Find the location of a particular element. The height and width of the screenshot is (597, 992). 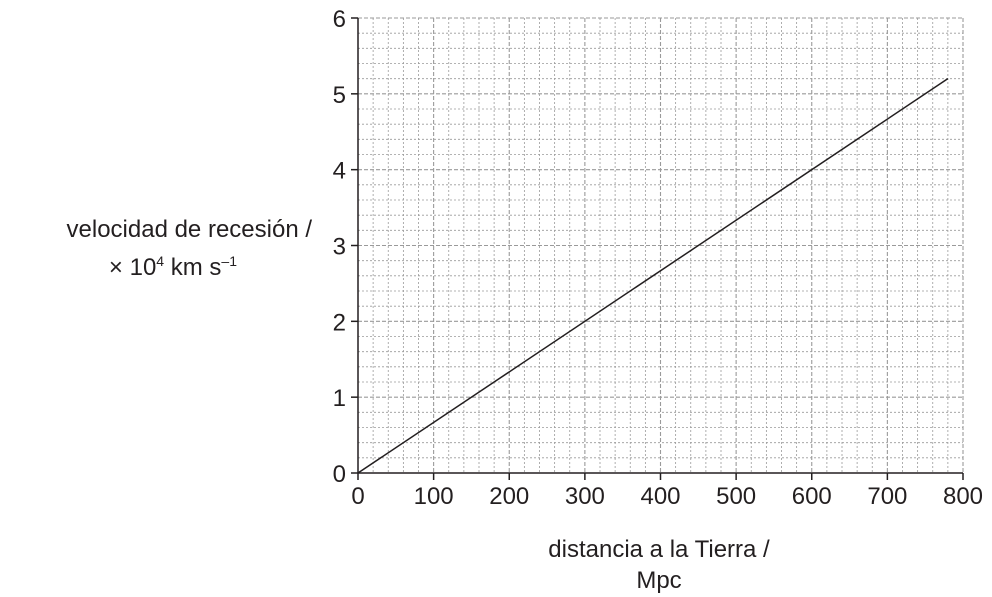

y-tick-label: 2 is located at coordinates (339, 322).